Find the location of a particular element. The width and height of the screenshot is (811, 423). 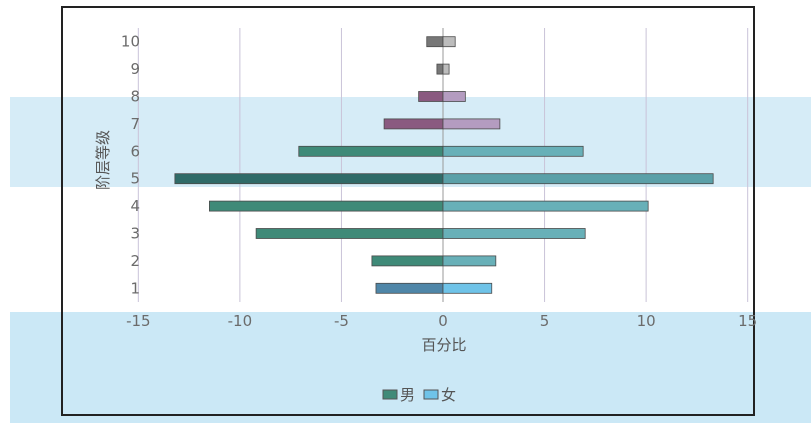

y-tick-label: 10 is located at coordinates (130, 42).